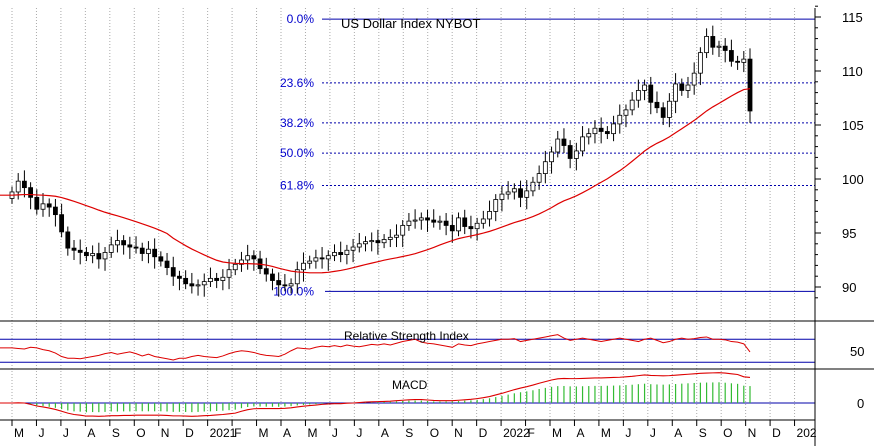  What do you see at coordinates (807, 433) in the screenshot?
I see `x-tick-label: 202` at bounding box center [807, 433].